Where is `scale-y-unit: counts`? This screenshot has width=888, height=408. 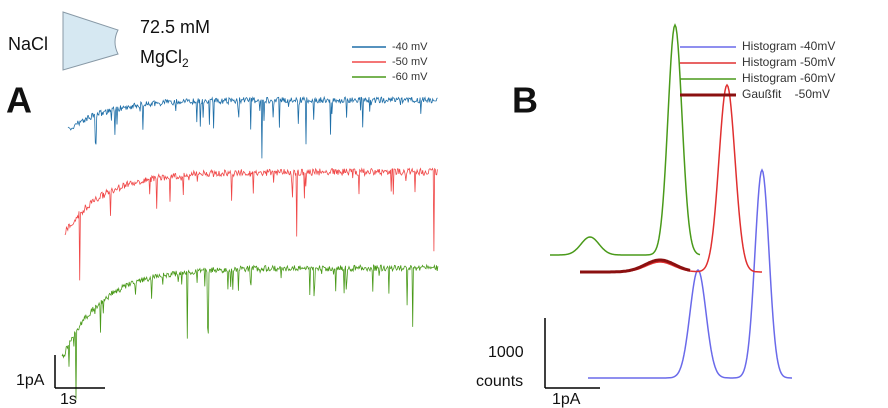 scale-y-unit: counts is located at coordinates (499, 381).